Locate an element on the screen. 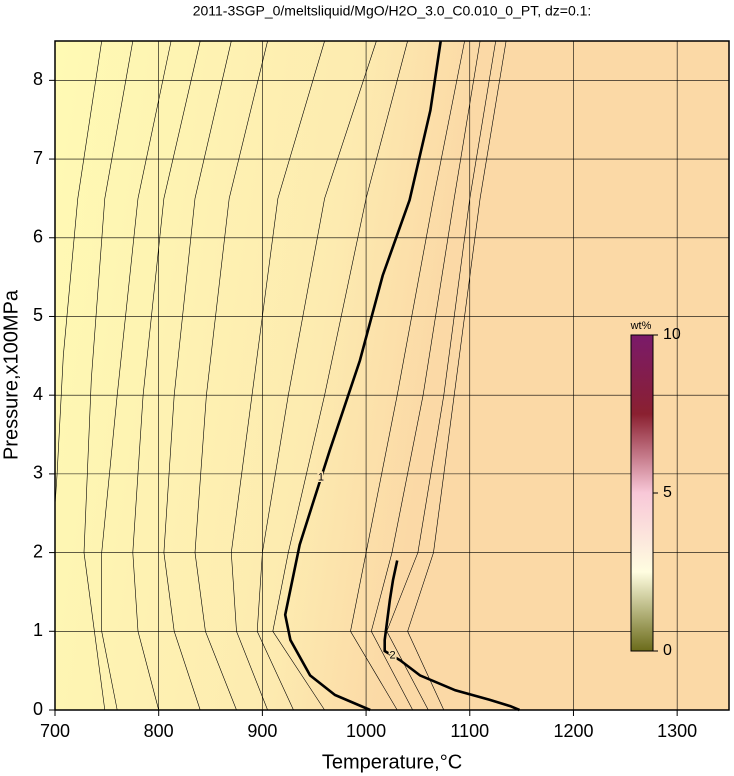 Image resolution: width=734 pixels, height=776 pixels. colorbar-tick-label: 5 is located at coordinates (667, 492).